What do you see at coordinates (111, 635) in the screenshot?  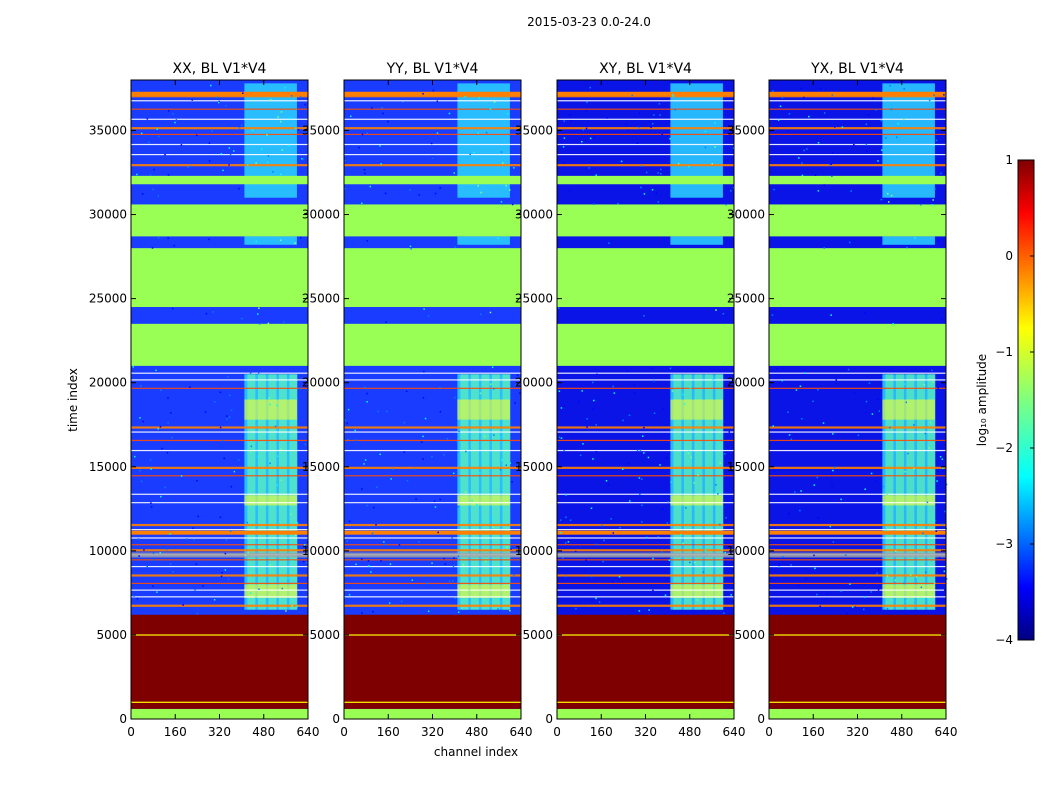 I see `y-tick-label: 5000` at bounding box center [111, 635].